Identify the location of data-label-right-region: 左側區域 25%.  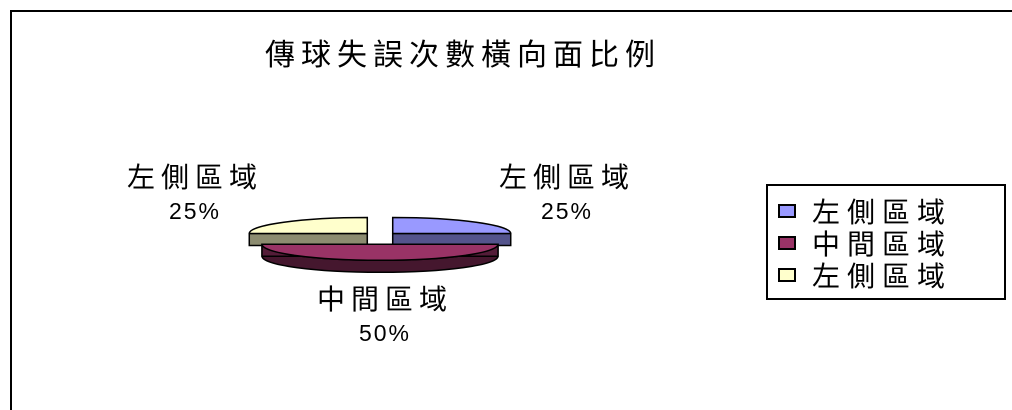
(567, 193).